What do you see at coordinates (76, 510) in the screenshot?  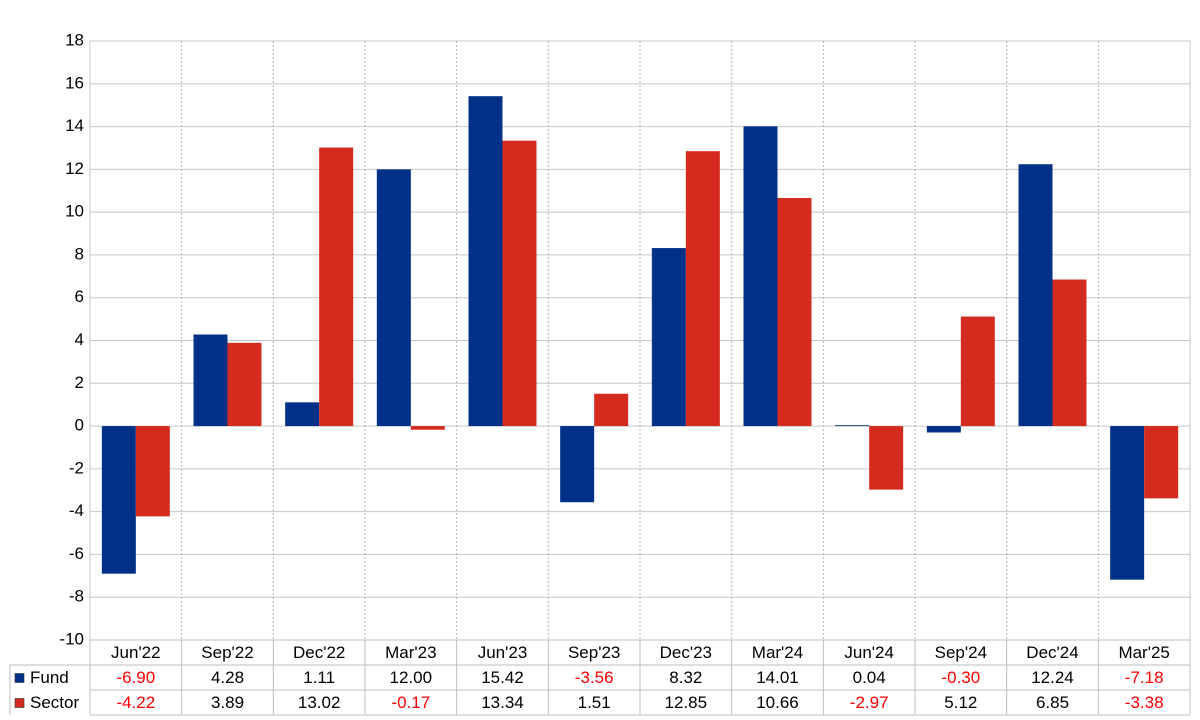 I see `y-tick-label: -4` at bounding box center [76, 510].